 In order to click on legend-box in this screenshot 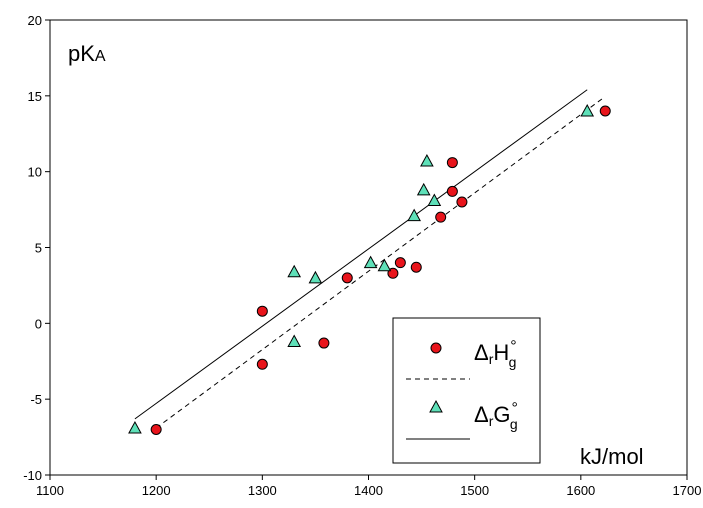, I will do `click(466, 390)`.